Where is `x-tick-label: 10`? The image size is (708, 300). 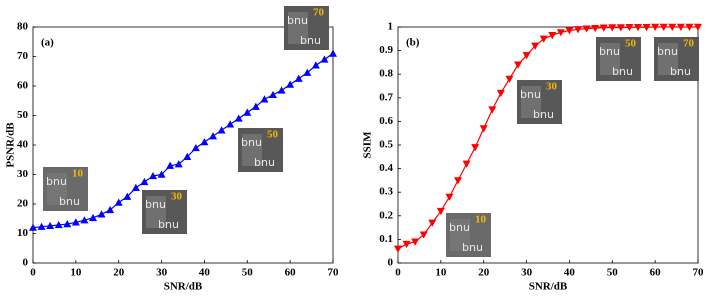 x-tick-label: 10 is located at coordinates (441, 273).